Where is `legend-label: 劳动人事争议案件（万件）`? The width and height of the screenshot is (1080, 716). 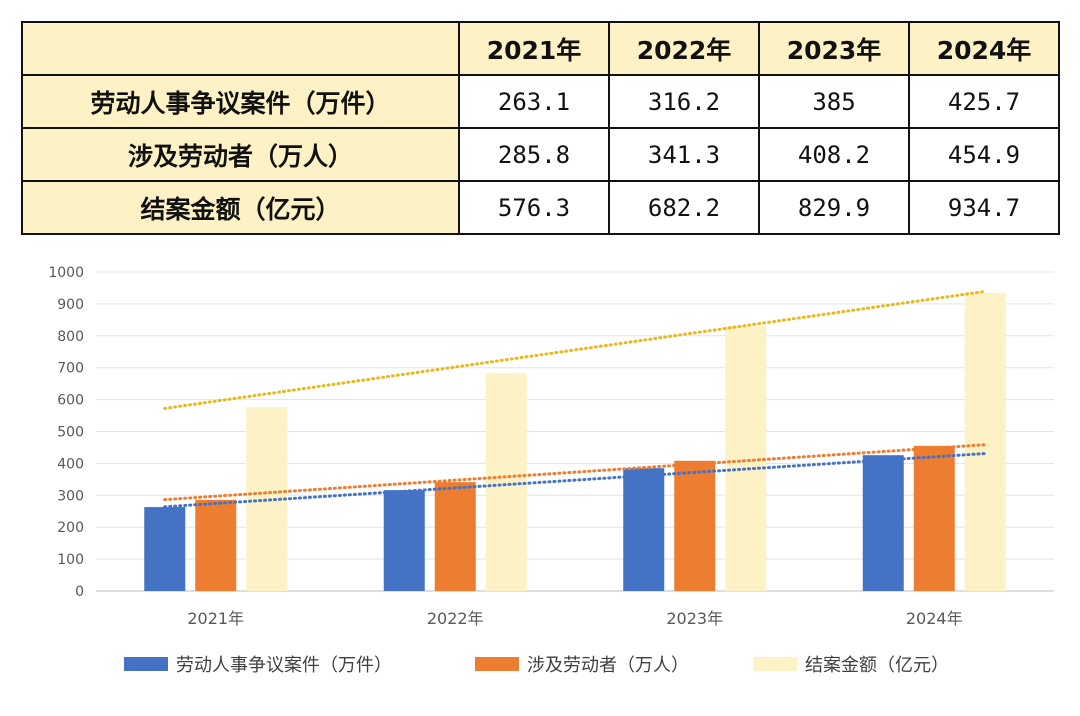
legend-label: 劳动人事争议案件（万件） is located at coordinates (284, 665).